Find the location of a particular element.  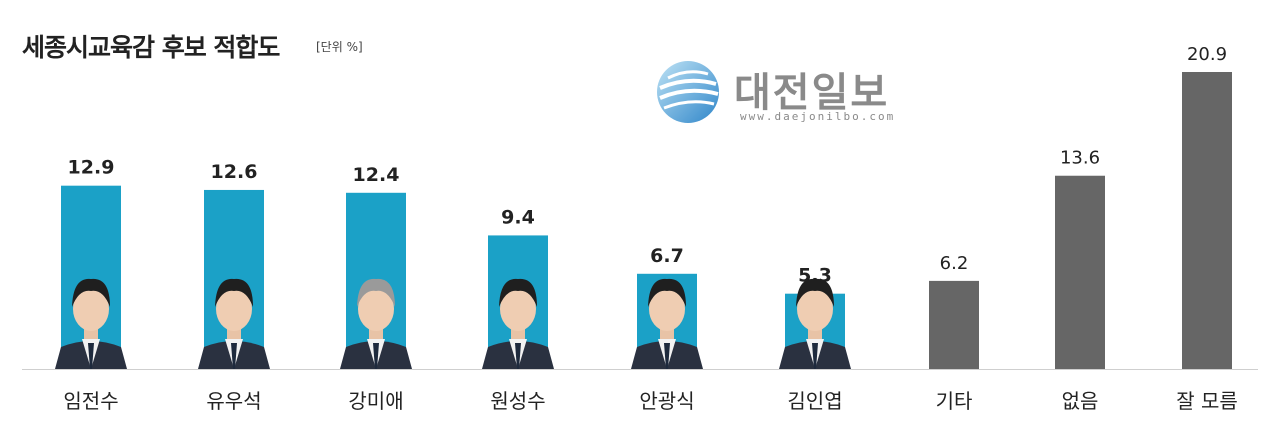

data-label: 12.6 is located at coordinates (234, 172).